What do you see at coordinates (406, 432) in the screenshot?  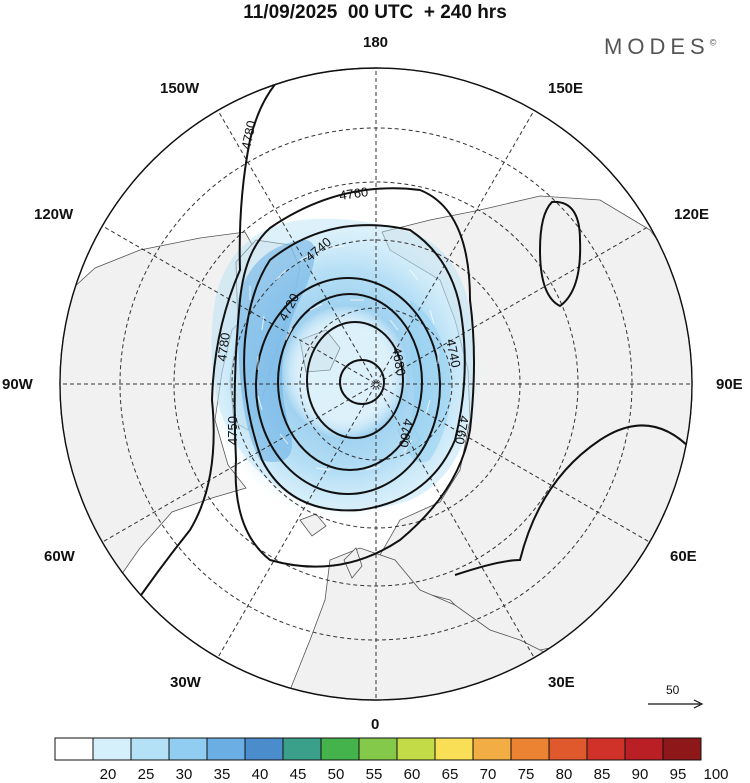 I see `label-4700-right: 4700` at bounding box center [406, 432].